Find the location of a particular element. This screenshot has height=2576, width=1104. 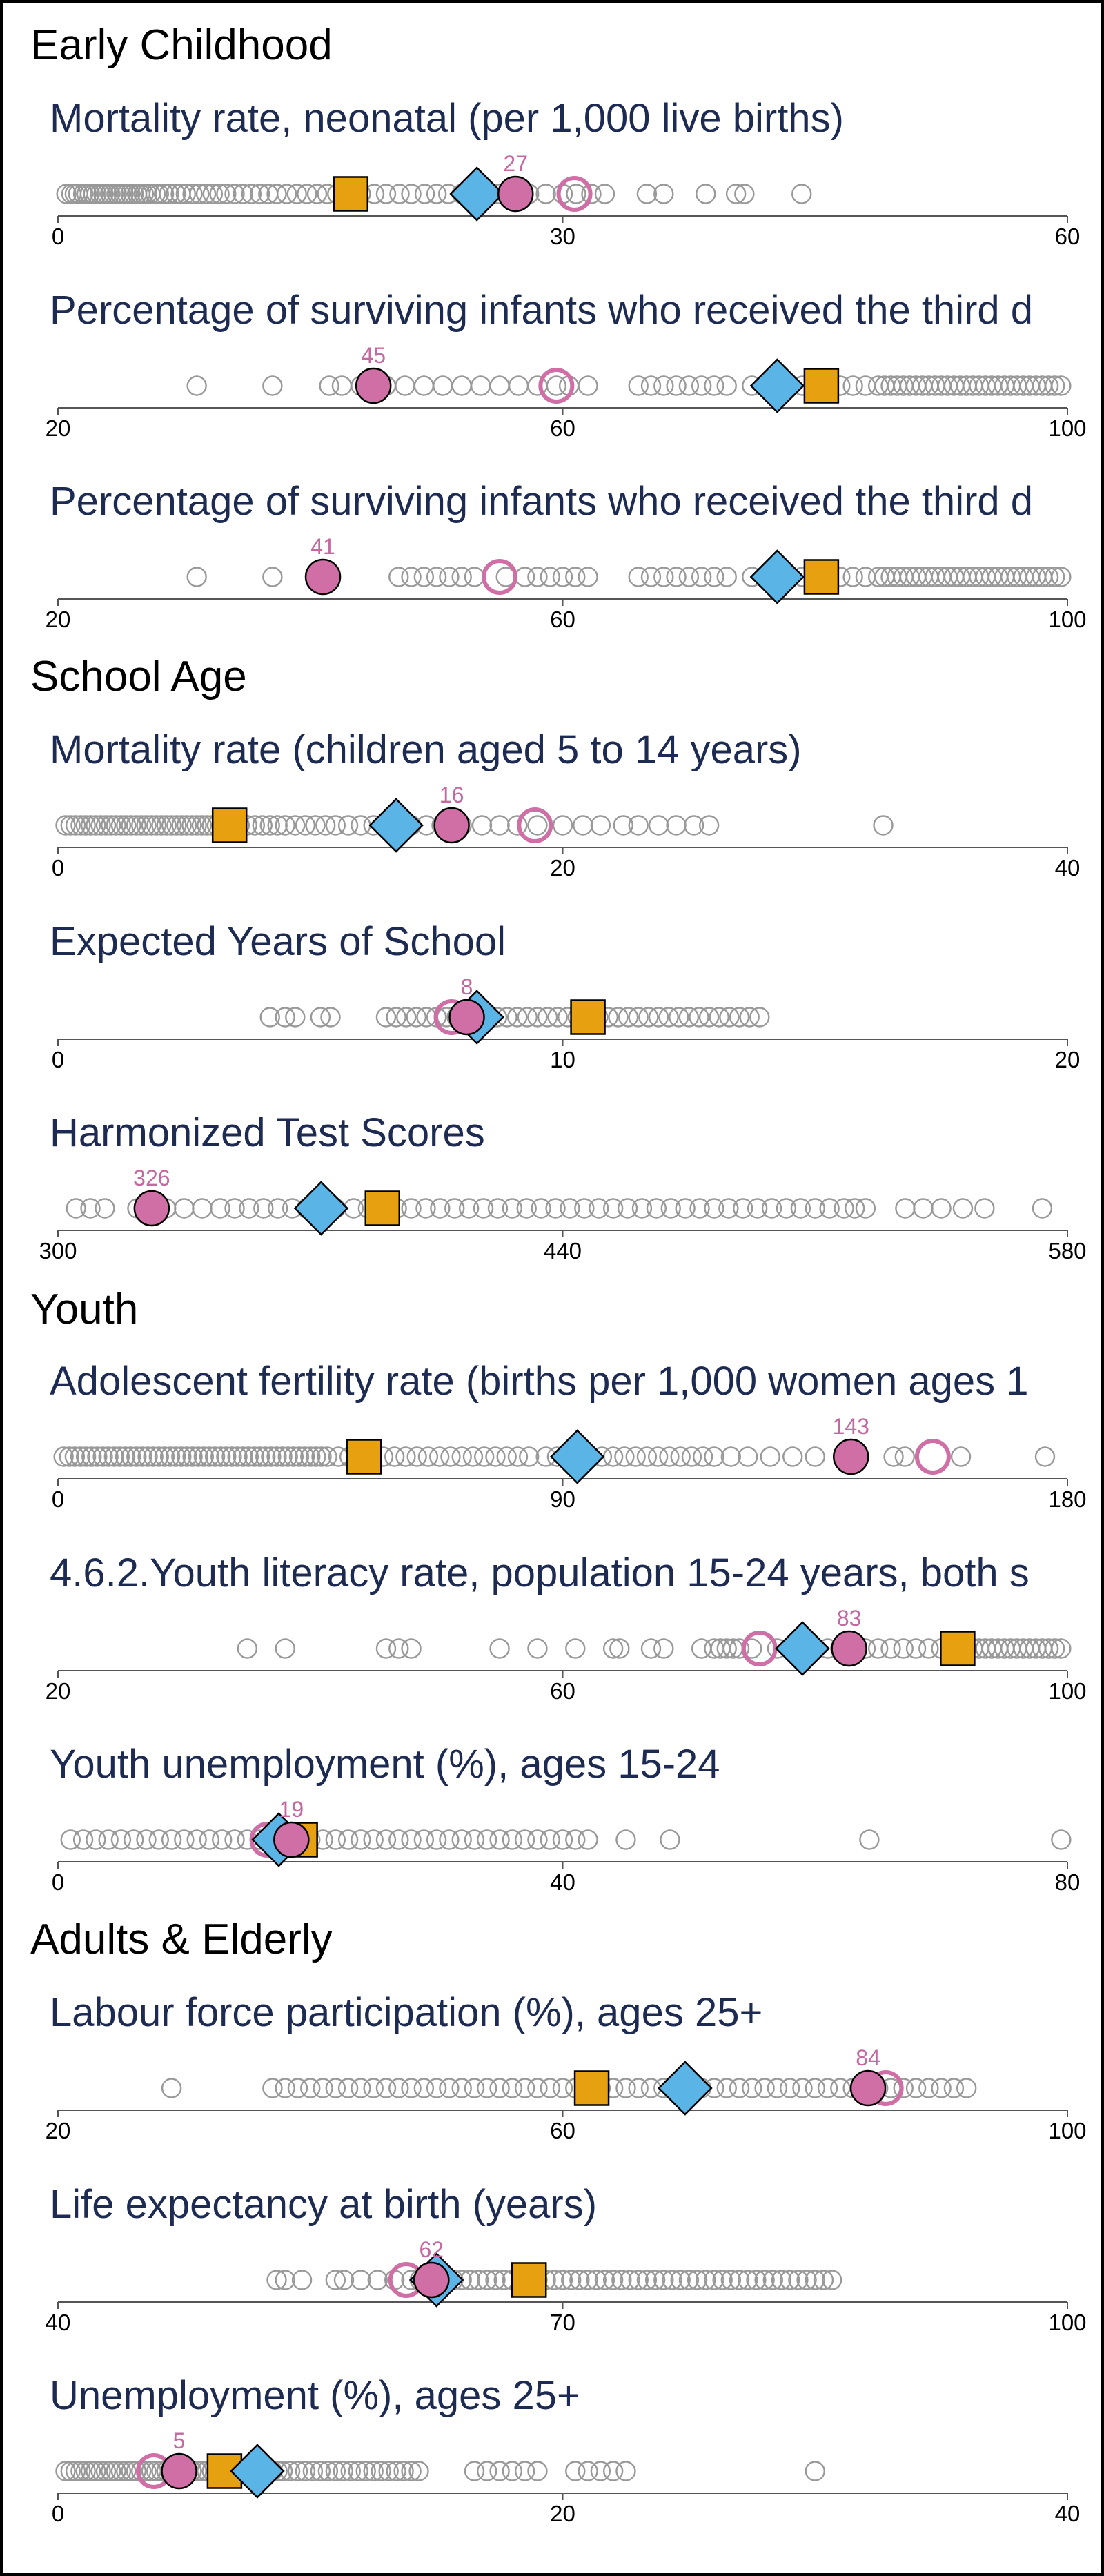

indicator-panel: Harmonized Test Scores 300 440 580 326 is located at coordinates (562, 1187).